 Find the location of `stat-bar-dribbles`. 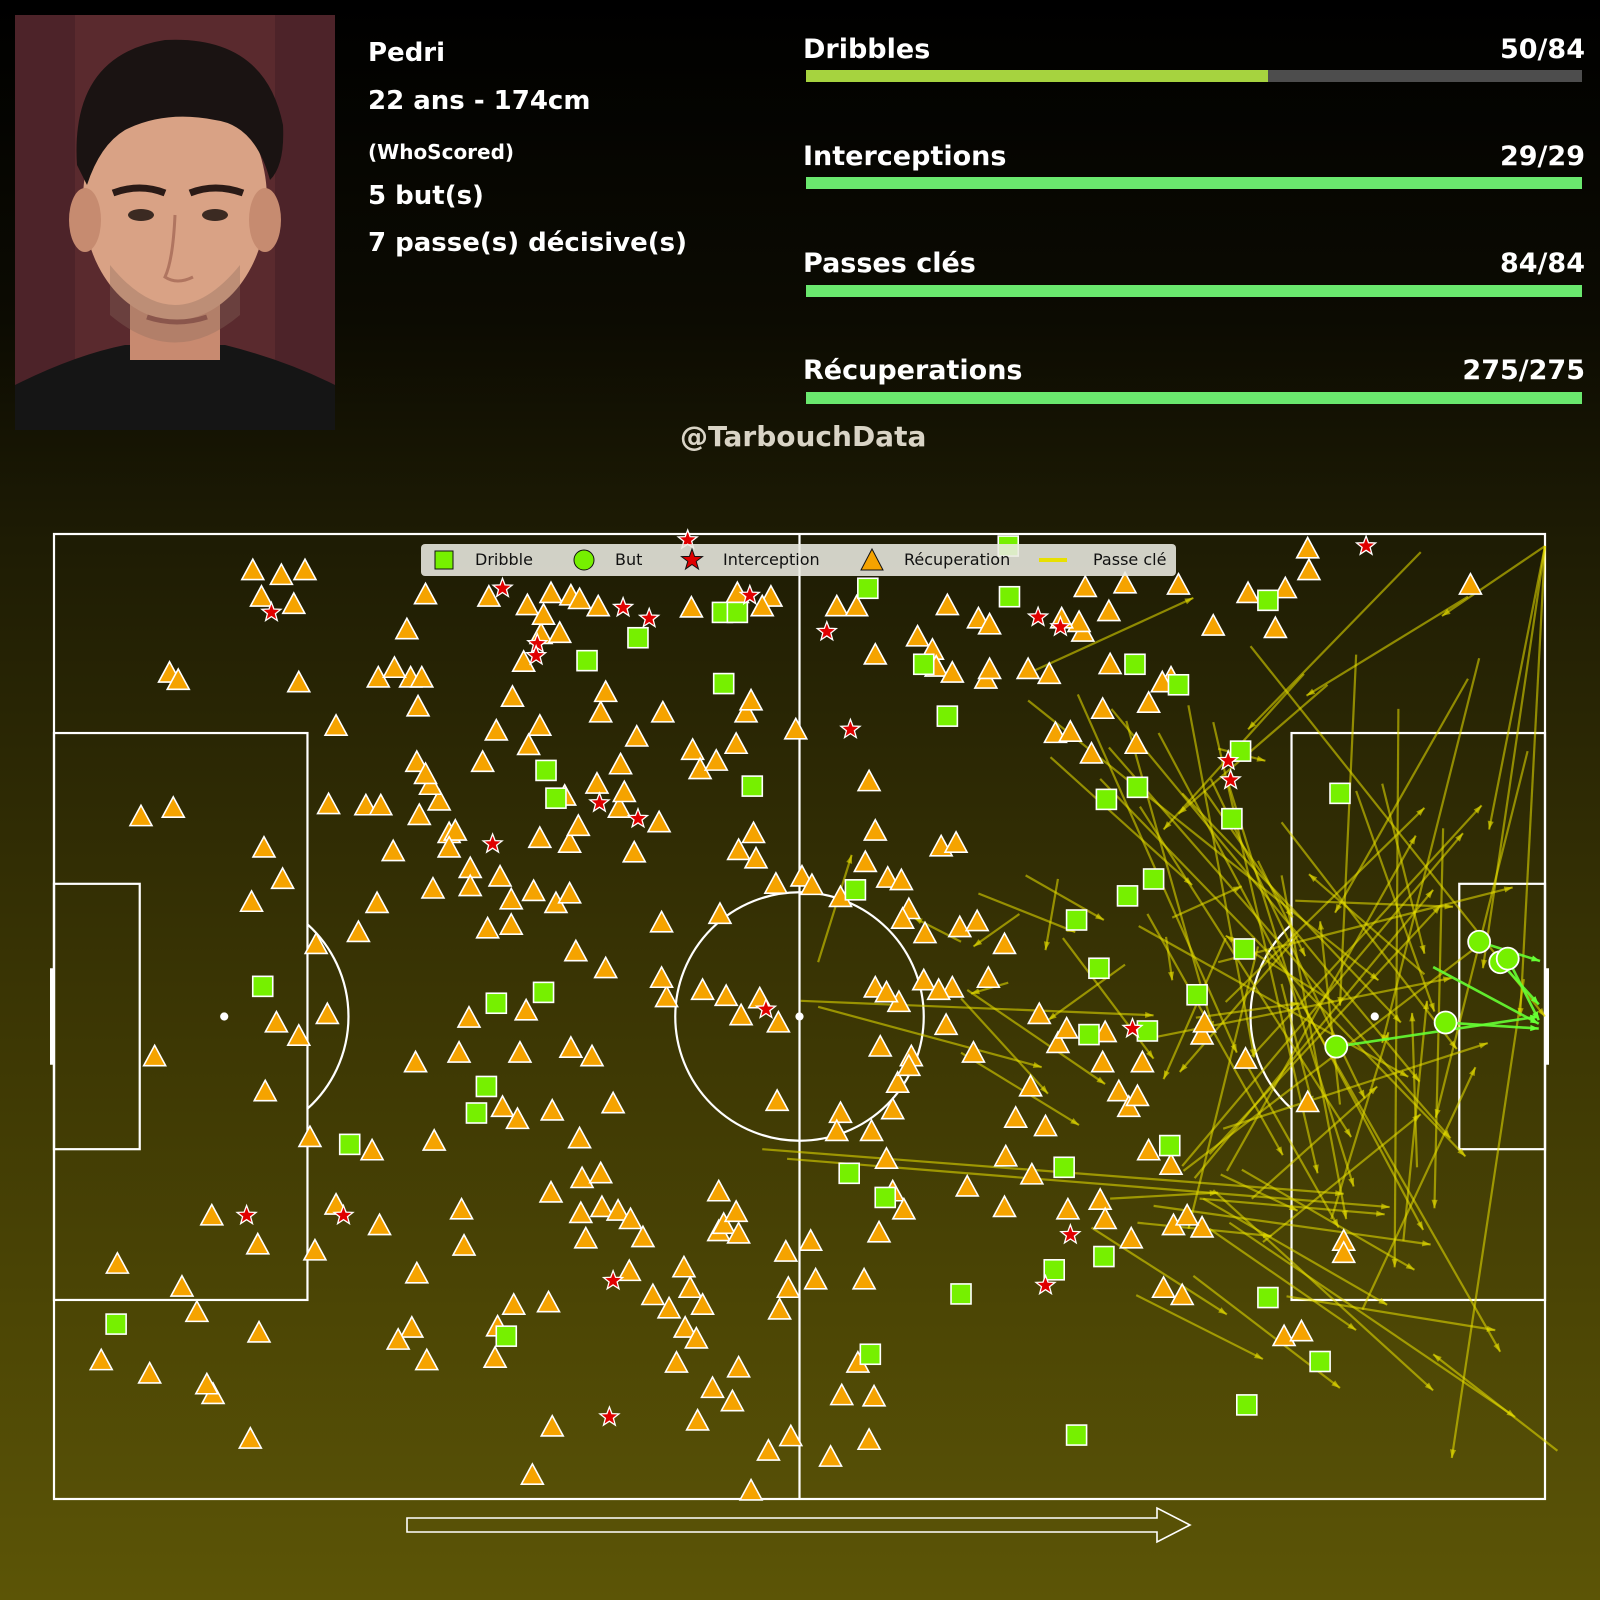

stat-bar-dribbles is located at coordinates (1194, 76).